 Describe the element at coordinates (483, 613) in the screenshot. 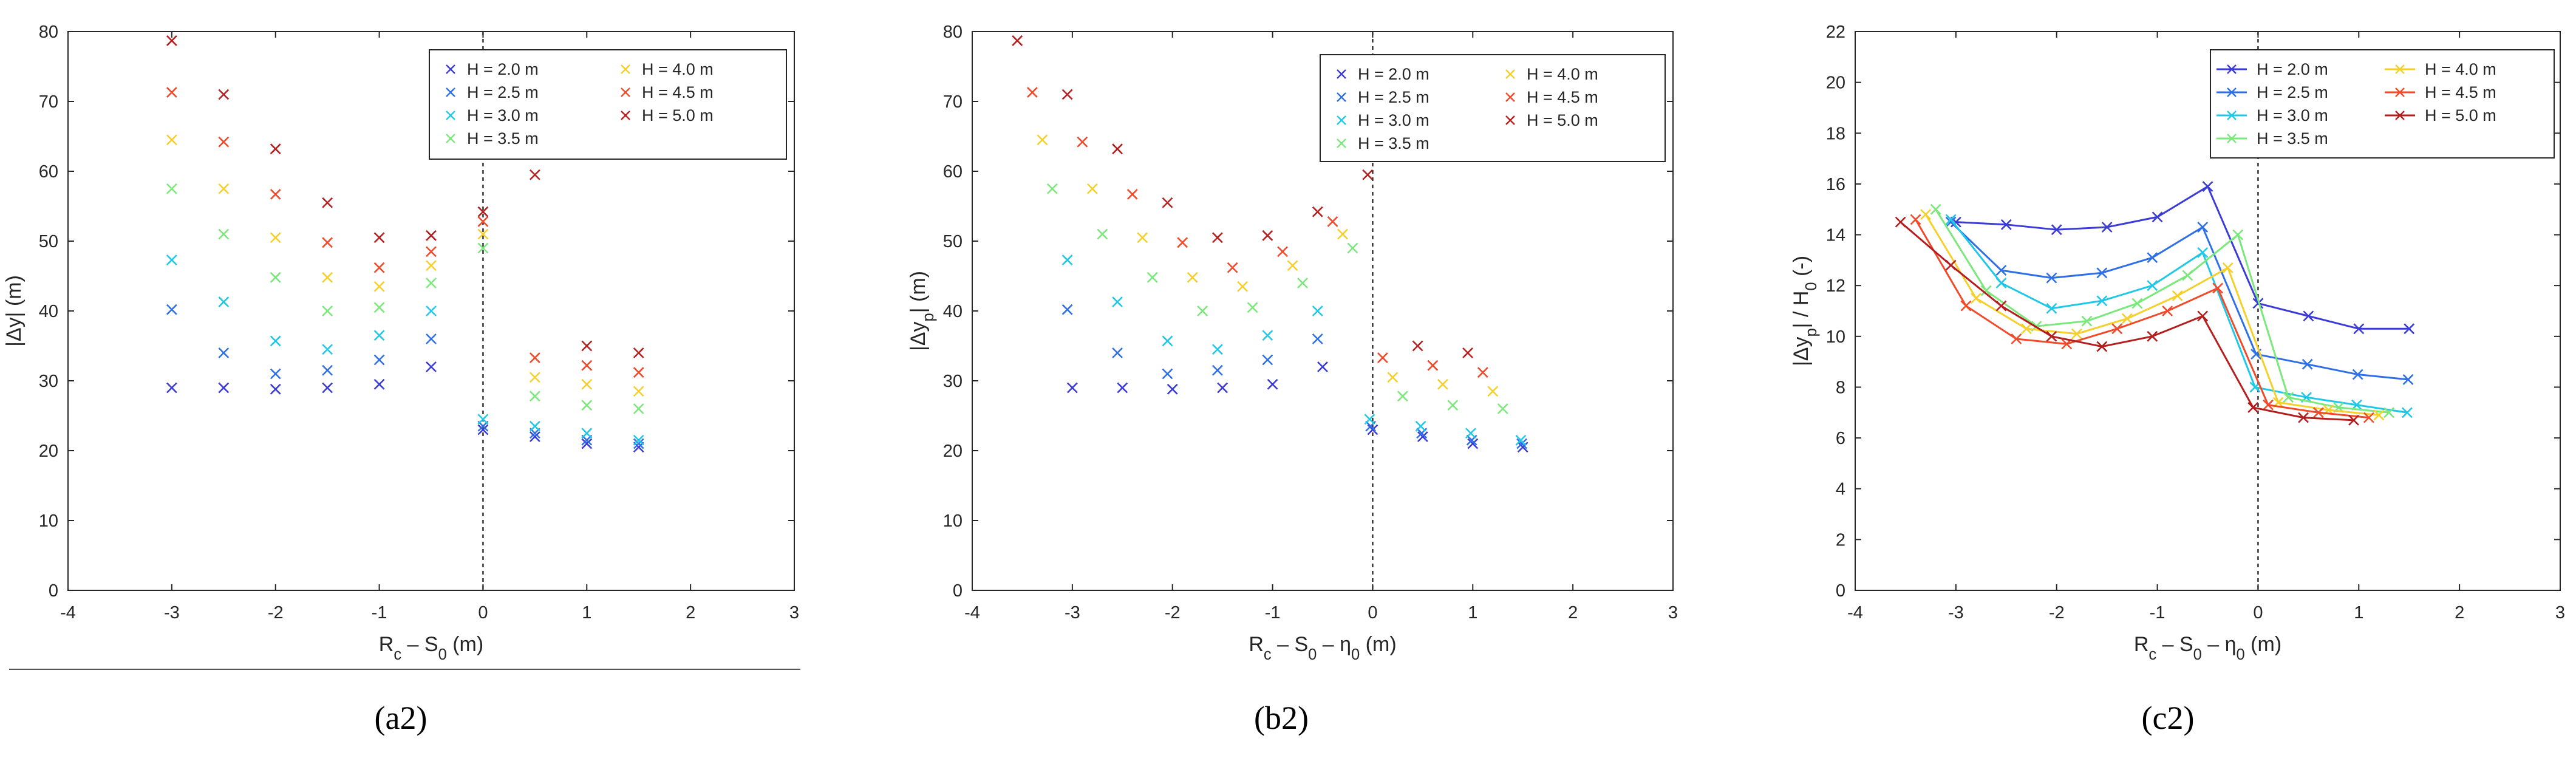

I see `x-tick-label: 0` at that location.